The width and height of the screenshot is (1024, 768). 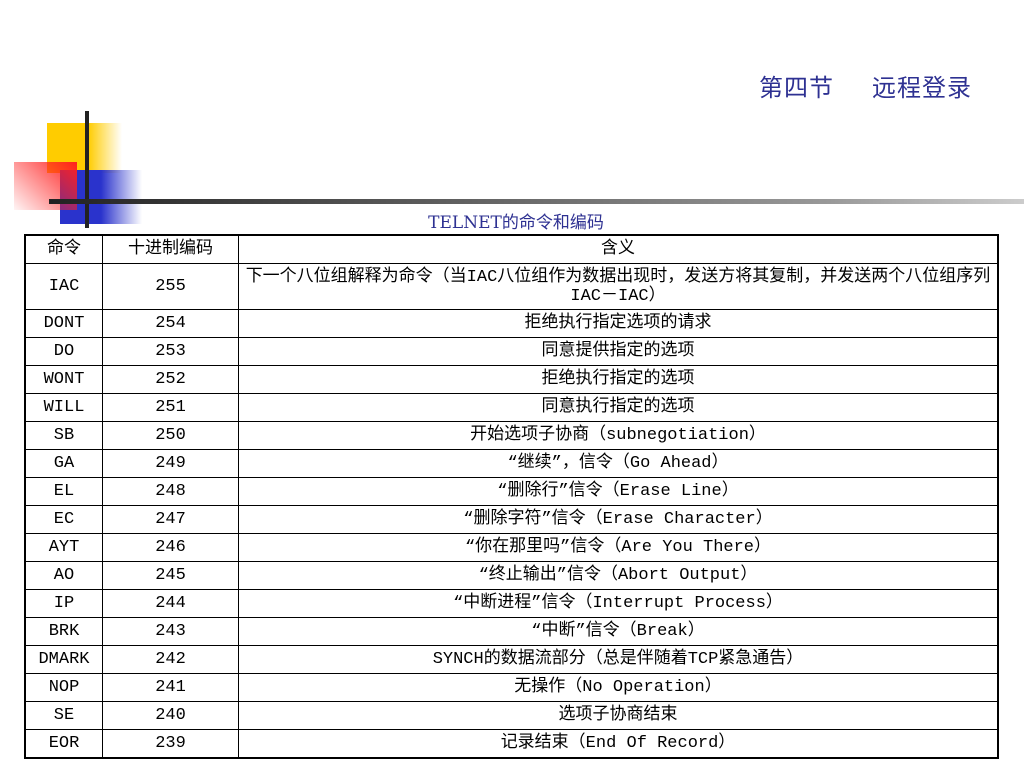 I want to click on code-cell: 255, so click(x=170, y=286).